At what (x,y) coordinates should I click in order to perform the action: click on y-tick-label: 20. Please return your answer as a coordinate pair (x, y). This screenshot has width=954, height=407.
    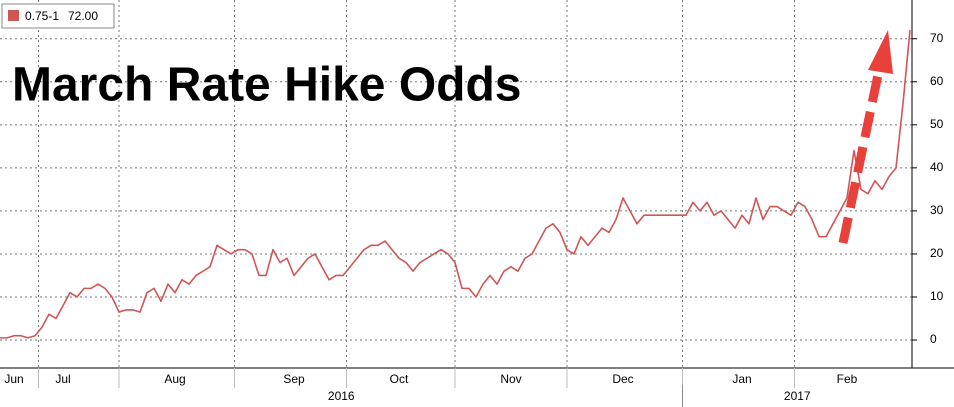
    Looking at the image, I should click on (937, 253).